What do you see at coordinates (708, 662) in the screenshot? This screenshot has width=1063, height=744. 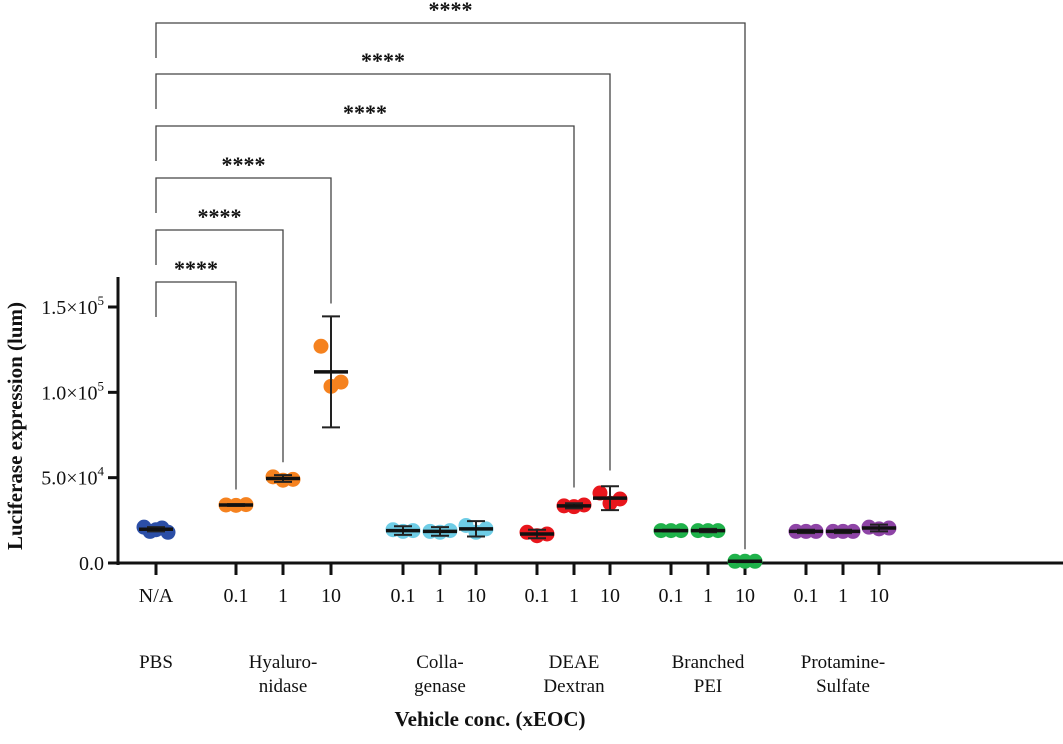 I see `group-label: Branched` at bounding box center [708, 662].